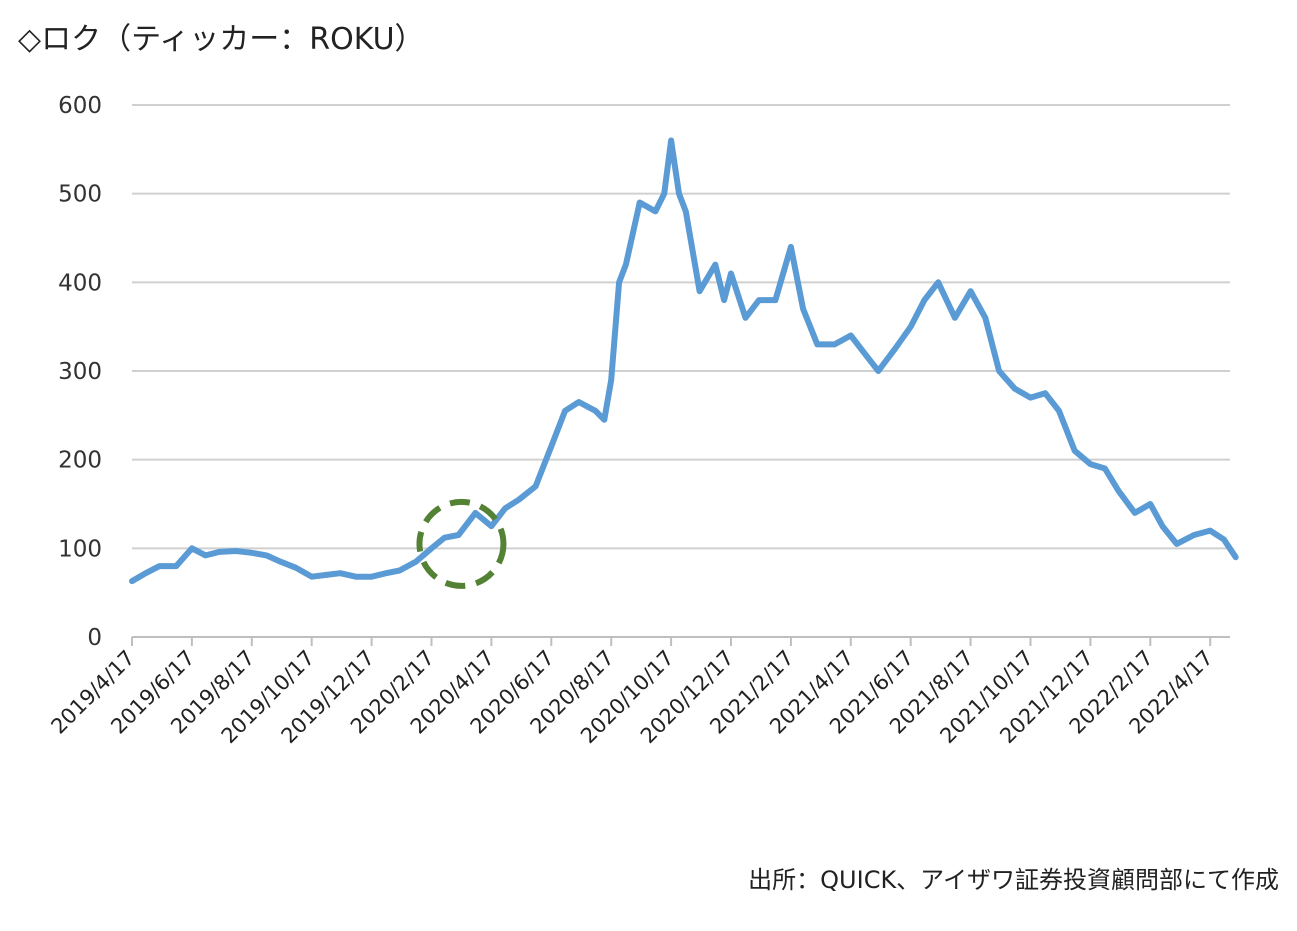 This screenshot has height=931, width=1297. I want to click on chart-title: ◇ロク（ティッカー：ROKU）, so click(221, 39).